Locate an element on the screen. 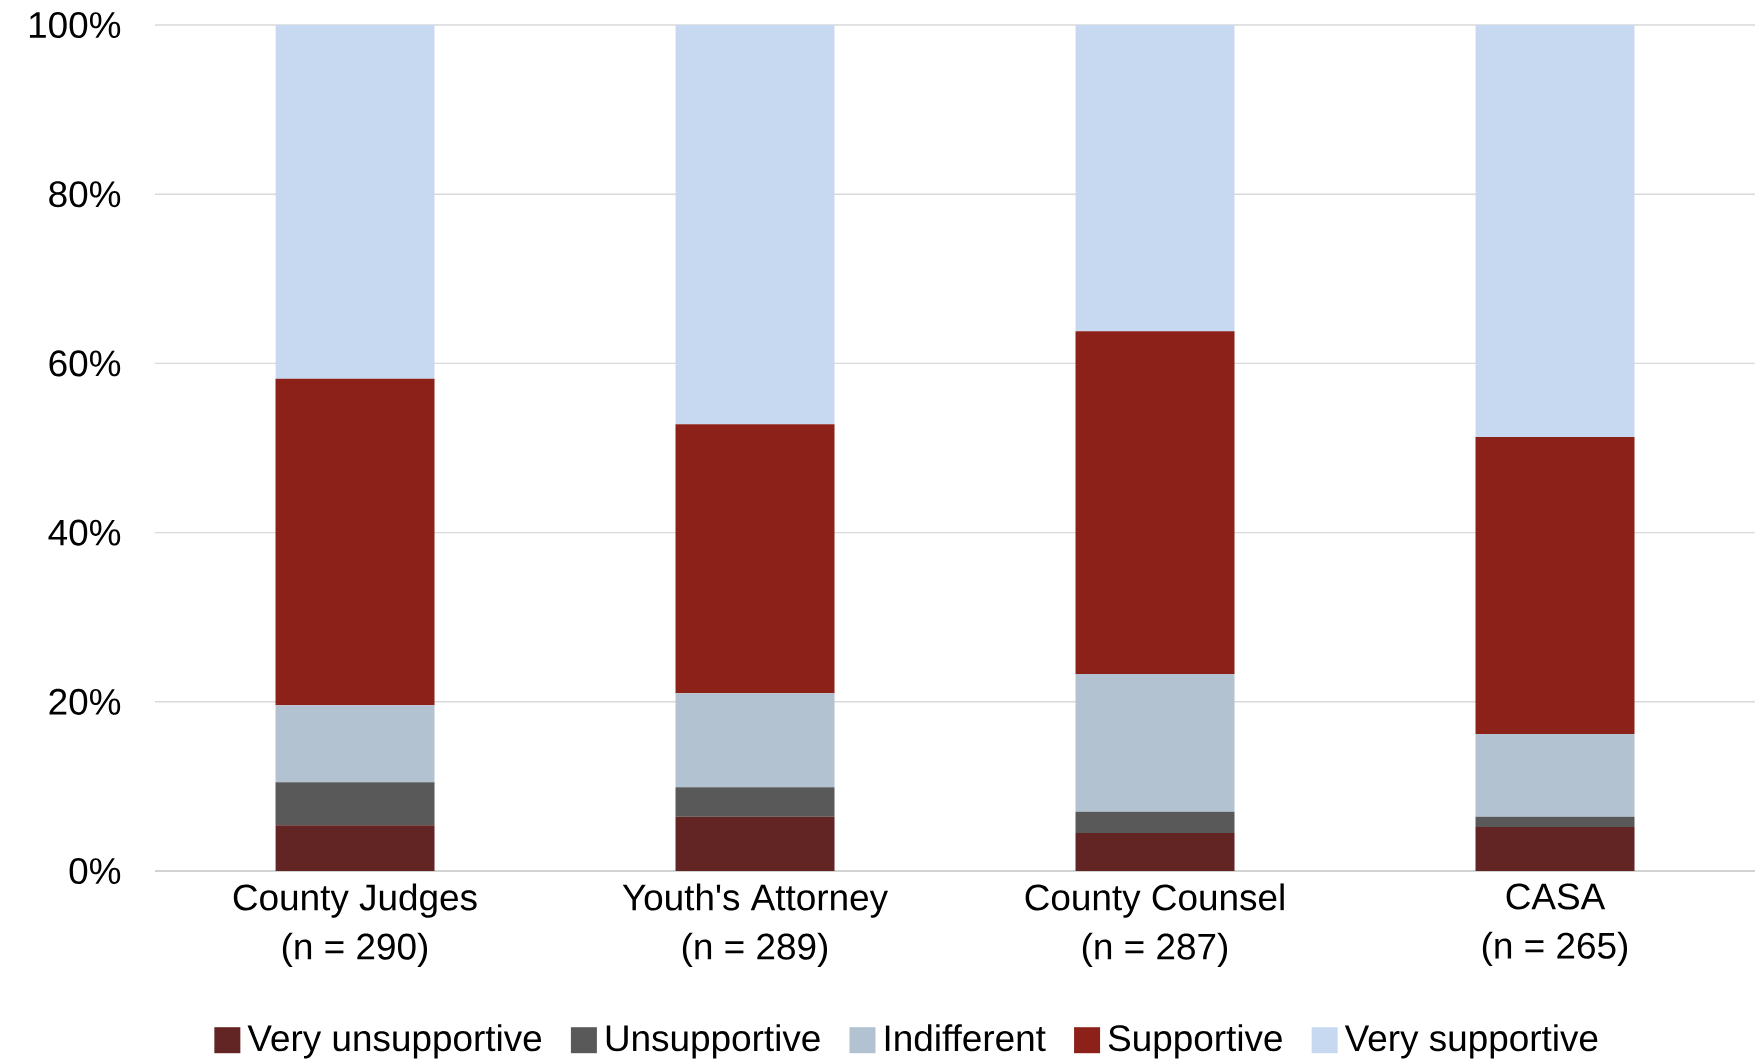 This screenshot has height=1064, width=1761. x-tick-label: CASA (n = 265) is located at coordinates (1555, 925).